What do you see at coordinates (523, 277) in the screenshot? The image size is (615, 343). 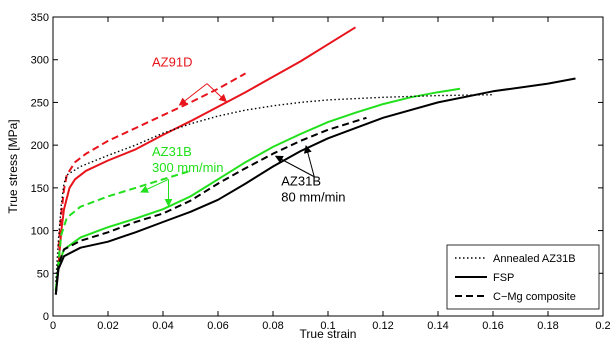 I see `legend: Annealed AZ31B FSP C−Mg composite` at bounding box center [523, 277].